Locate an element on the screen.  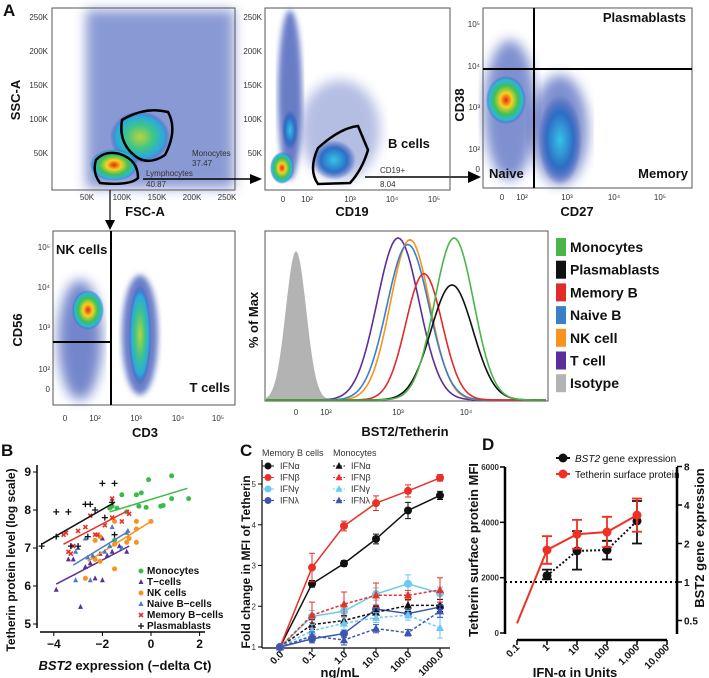
x-tick-label: 0.0 is located at coordinates (278, 658).